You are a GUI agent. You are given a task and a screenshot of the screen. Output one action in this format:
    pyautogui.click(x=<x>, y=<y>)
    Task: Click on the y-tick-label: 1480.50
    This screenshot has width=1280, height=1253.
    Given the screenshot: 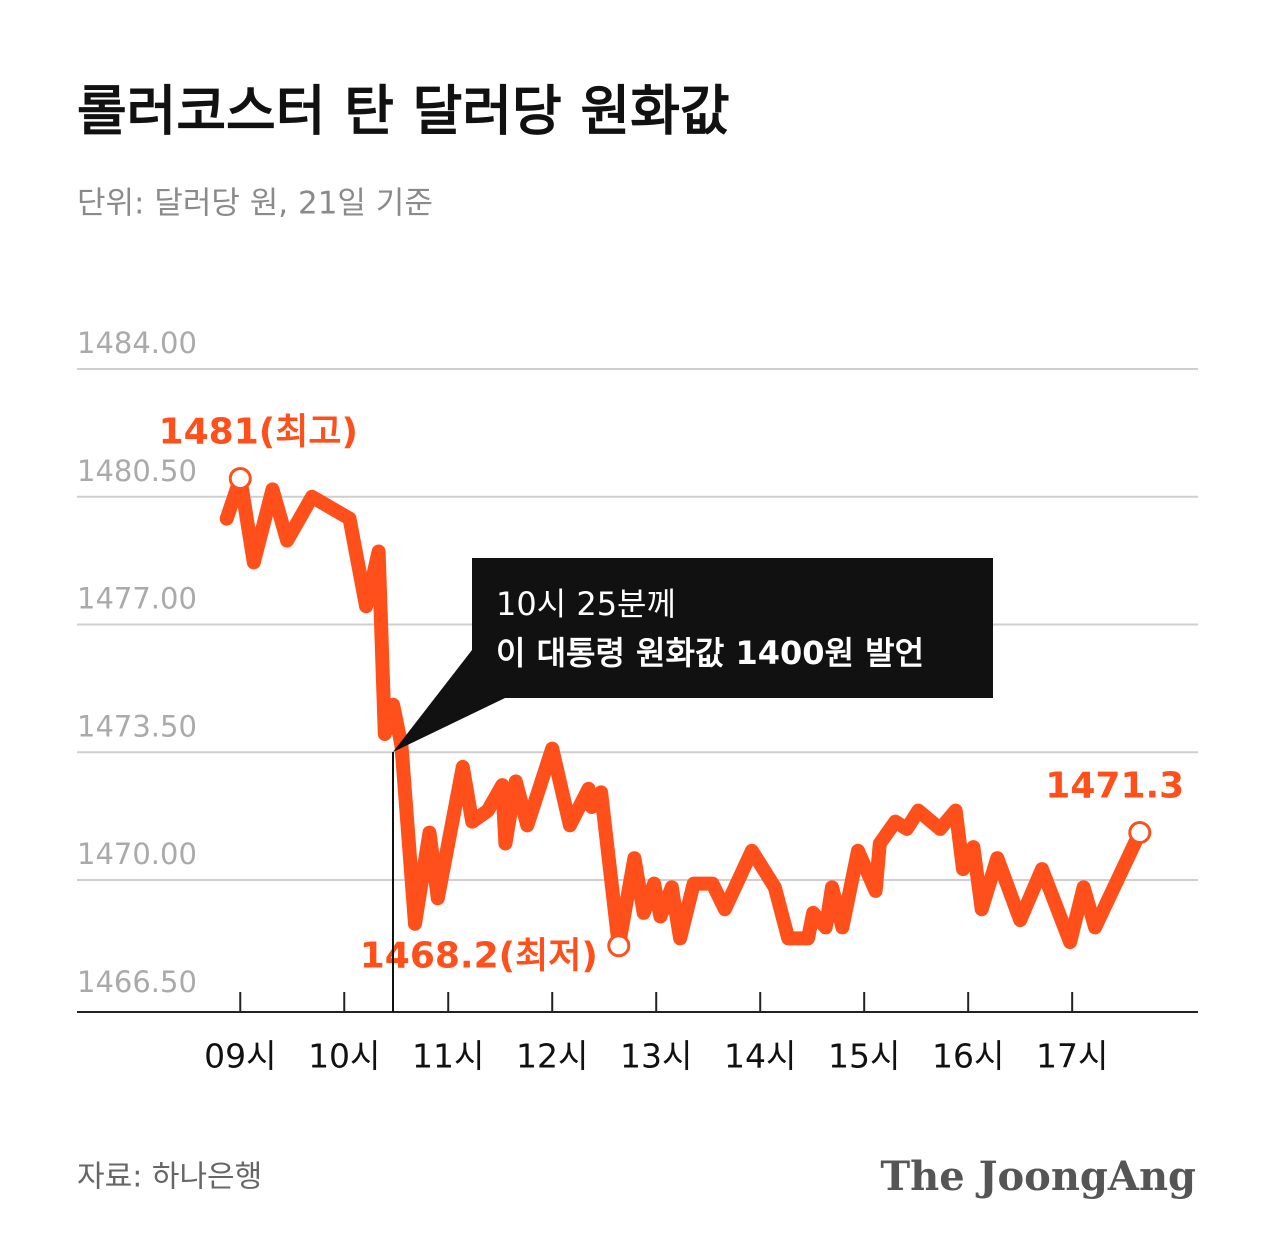 What is the action you would take?
    pyautogui.click(x=137, y=471)
    